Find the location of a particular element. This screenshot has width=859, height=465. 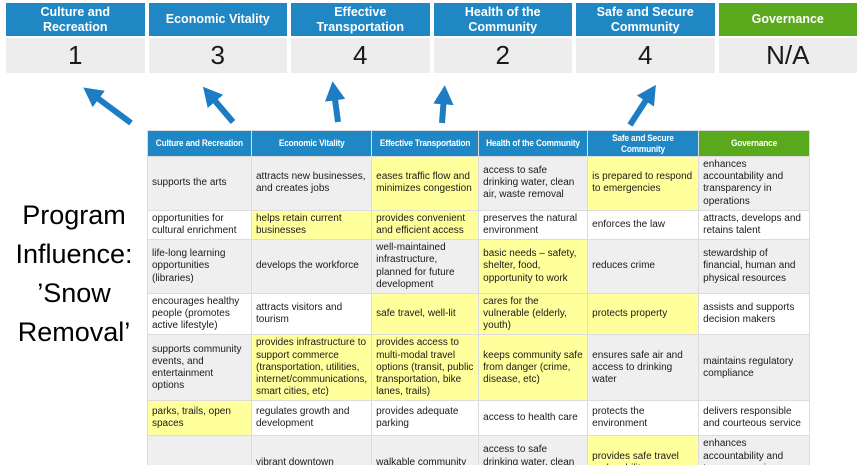

matrix-cell: vibrant downtown is located at coordinates (311, 450).